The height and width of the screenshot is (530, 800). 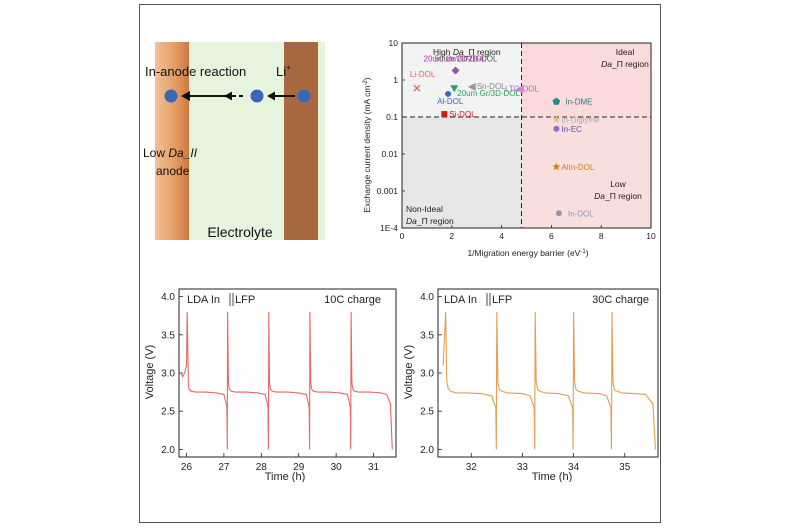 I want to click on scatter-ticks: 0 2 4 6 8 10 1E-4 0.001 0.01 0.1 1 10, so click(x=516, y=139).